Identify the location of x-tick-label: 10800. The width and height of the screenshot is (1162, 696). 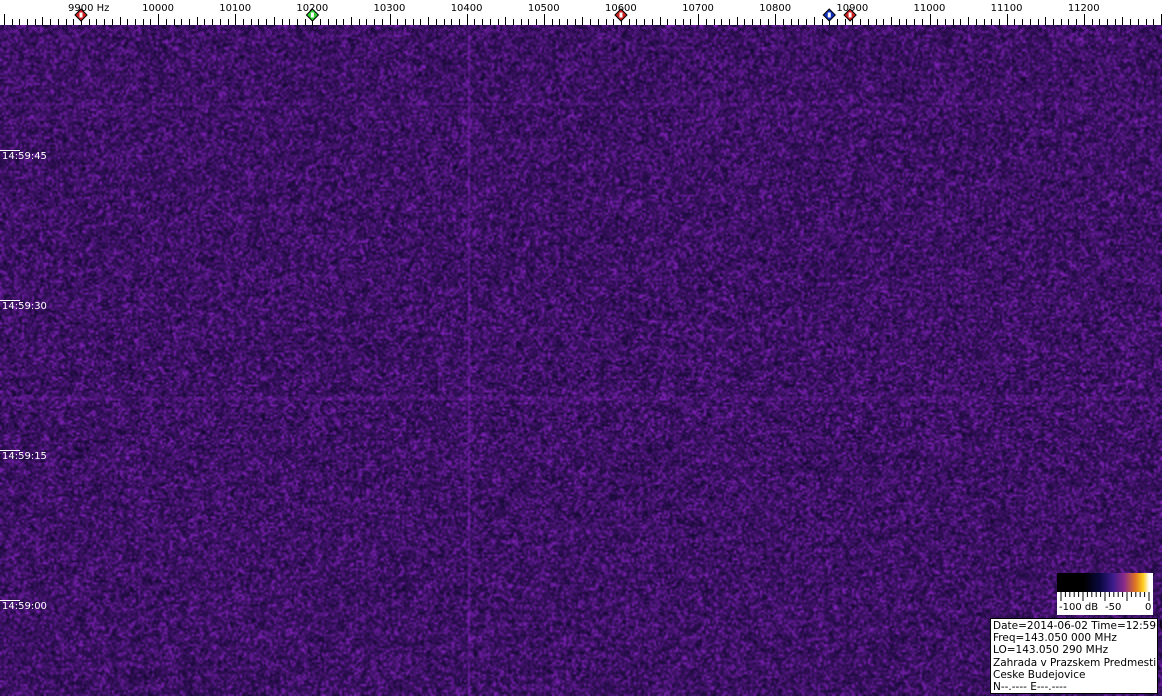
(775, 8).